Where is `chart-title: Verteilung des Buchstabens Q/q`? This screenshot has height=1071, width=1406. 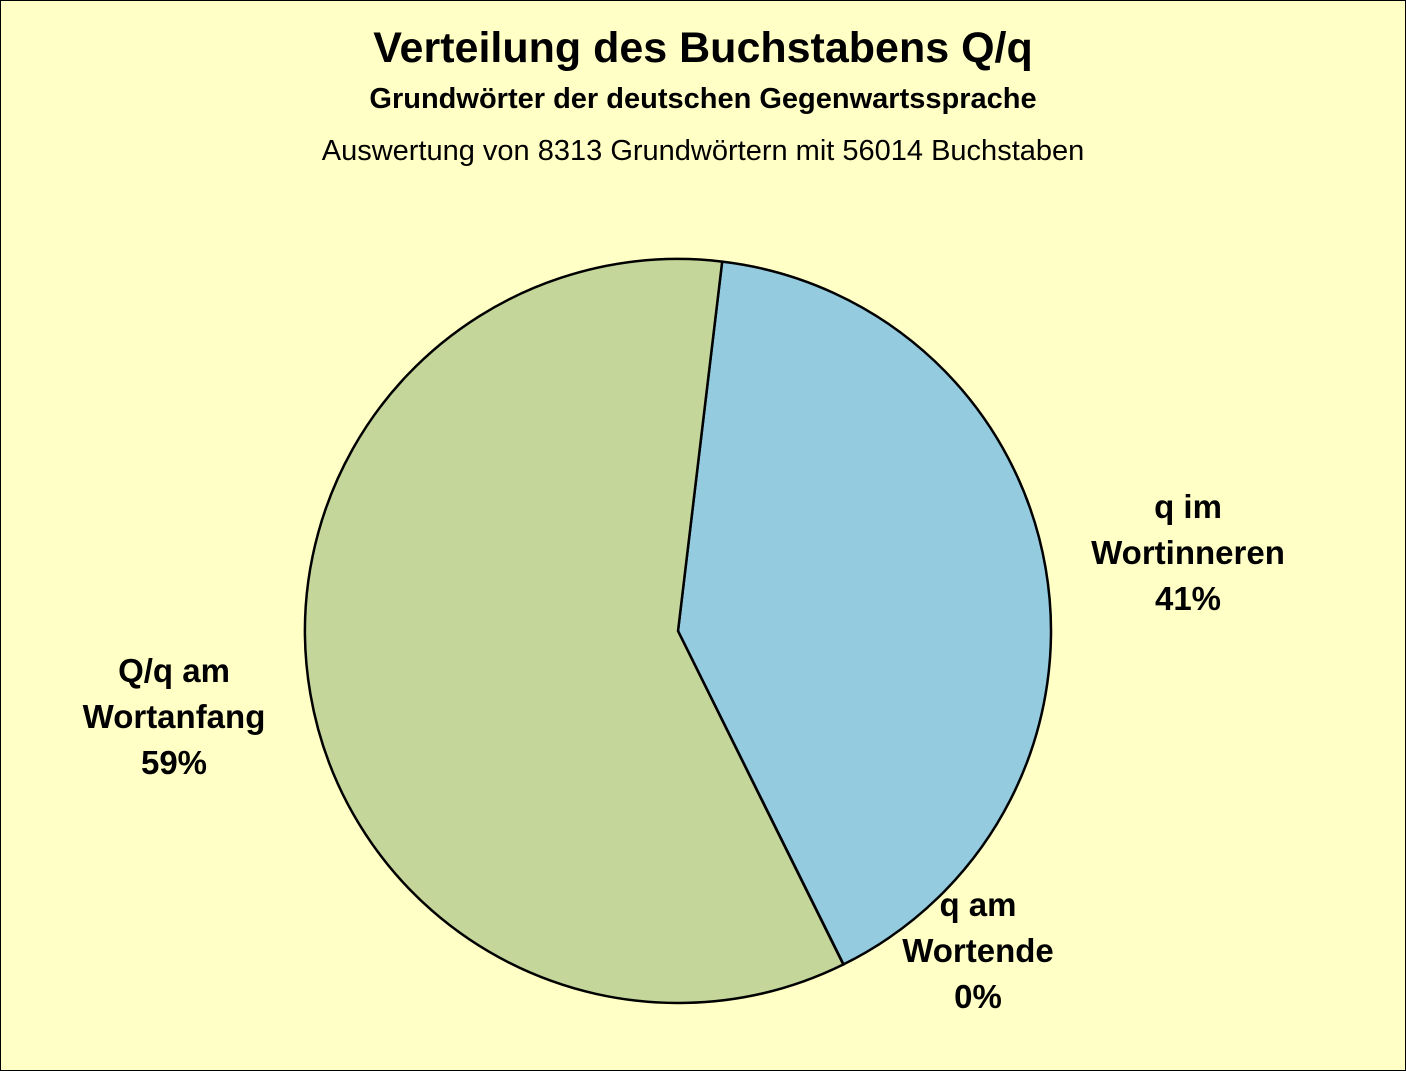 chart-title: Verteilung des Buchstabens Q/q is located at coordinates (703, 48).